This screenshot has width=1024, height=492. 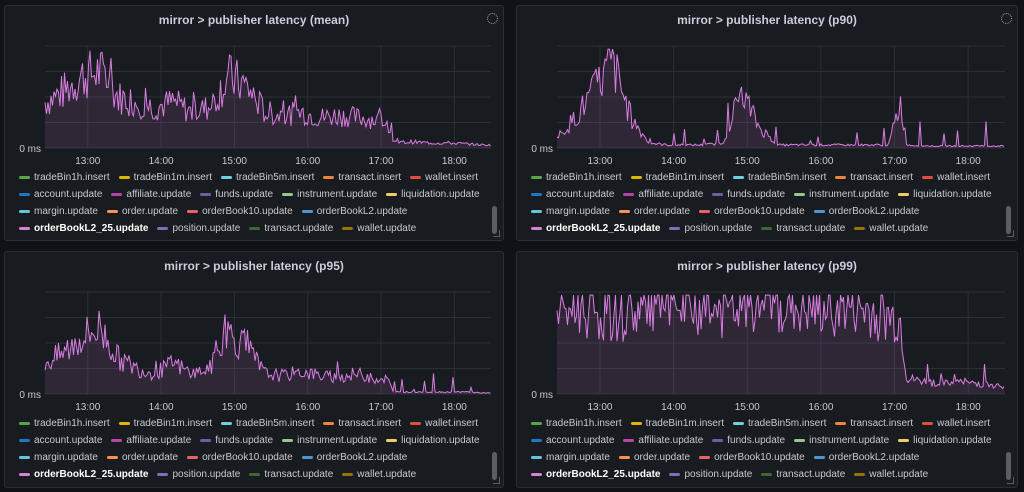 I want to click on panel-title: mirror > publisher latency (mean), so click(x=254, y=20).